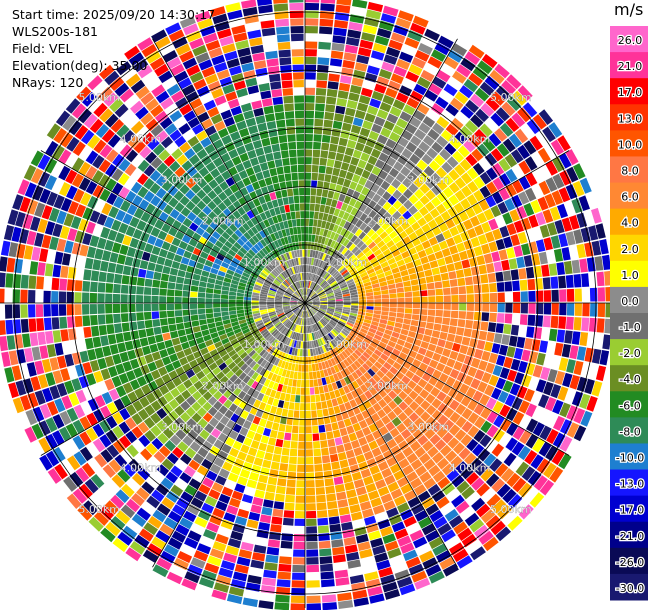 The image size is (650, 610). Describe the element at coordinates (629, 535) in the screenshot. I see `colorbar-bin` at that location.